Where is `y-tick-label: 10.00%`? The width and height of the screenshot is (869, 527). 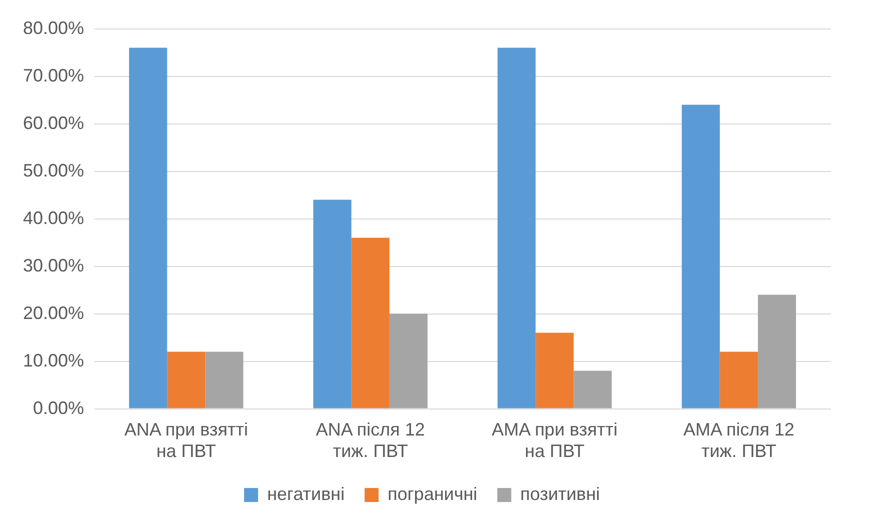 y-tick-label: 10.00% is located at coordinates (53, 360).